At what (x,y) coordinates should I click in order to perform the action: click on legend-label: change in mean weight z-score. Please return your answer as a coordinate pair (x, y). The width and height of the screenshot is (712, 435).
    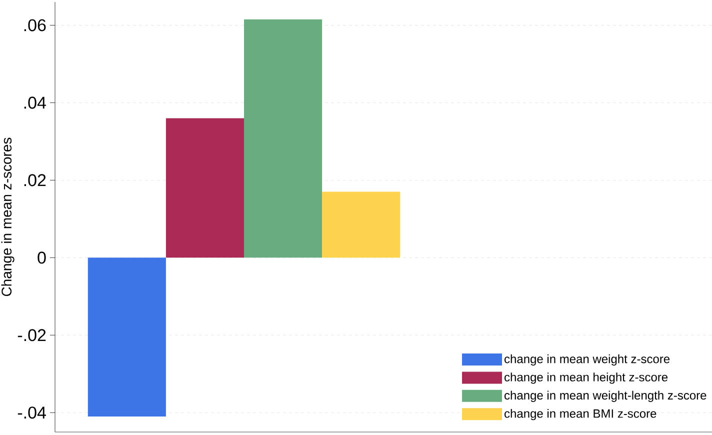
    Looking at the image, I should click on (587, 360).